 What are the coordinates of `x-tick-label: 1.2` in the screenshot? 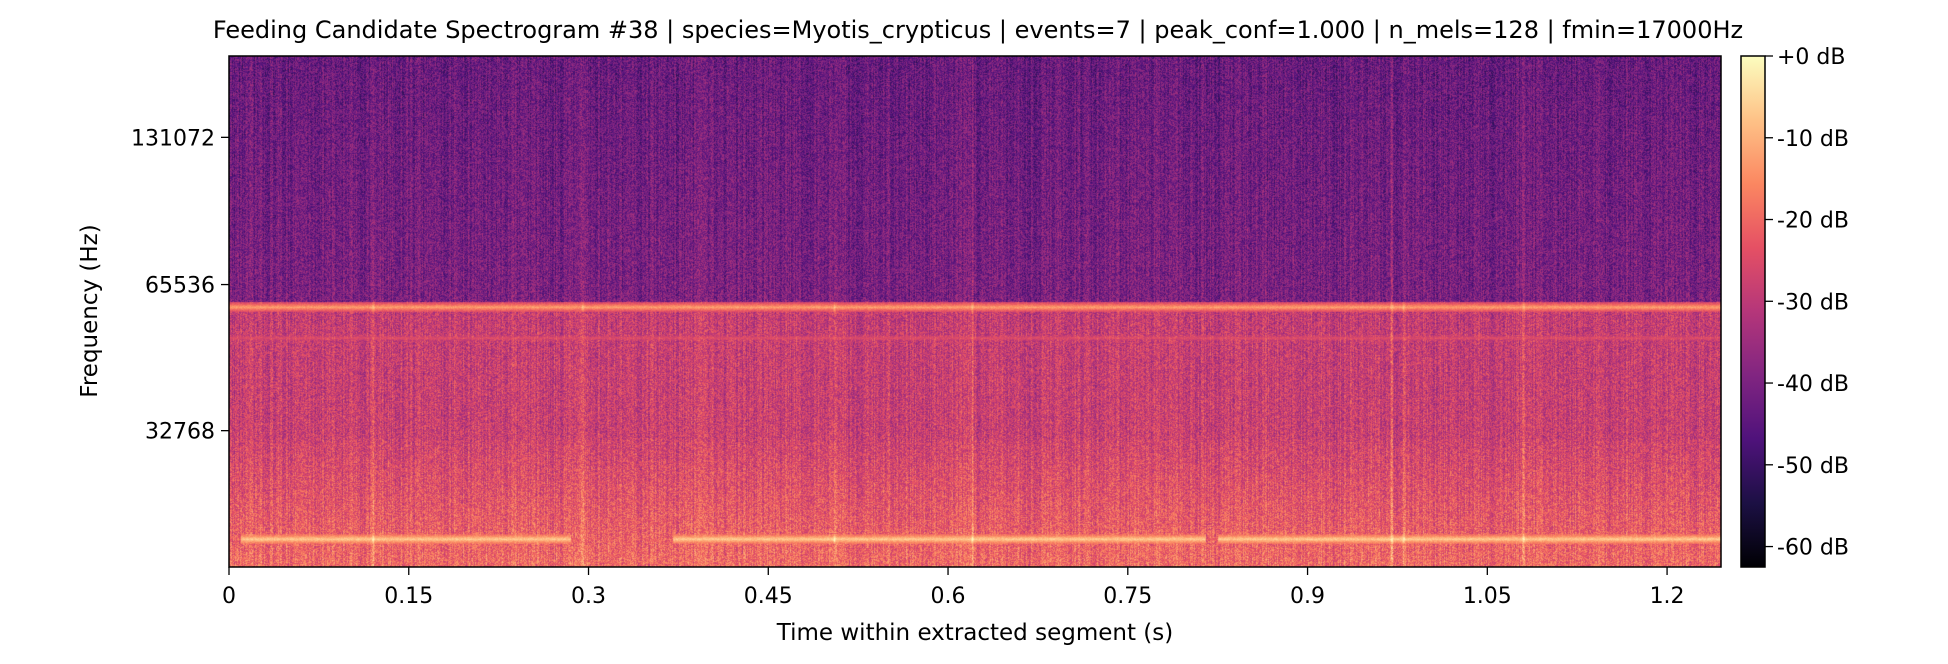 It's located at (1667, 596).